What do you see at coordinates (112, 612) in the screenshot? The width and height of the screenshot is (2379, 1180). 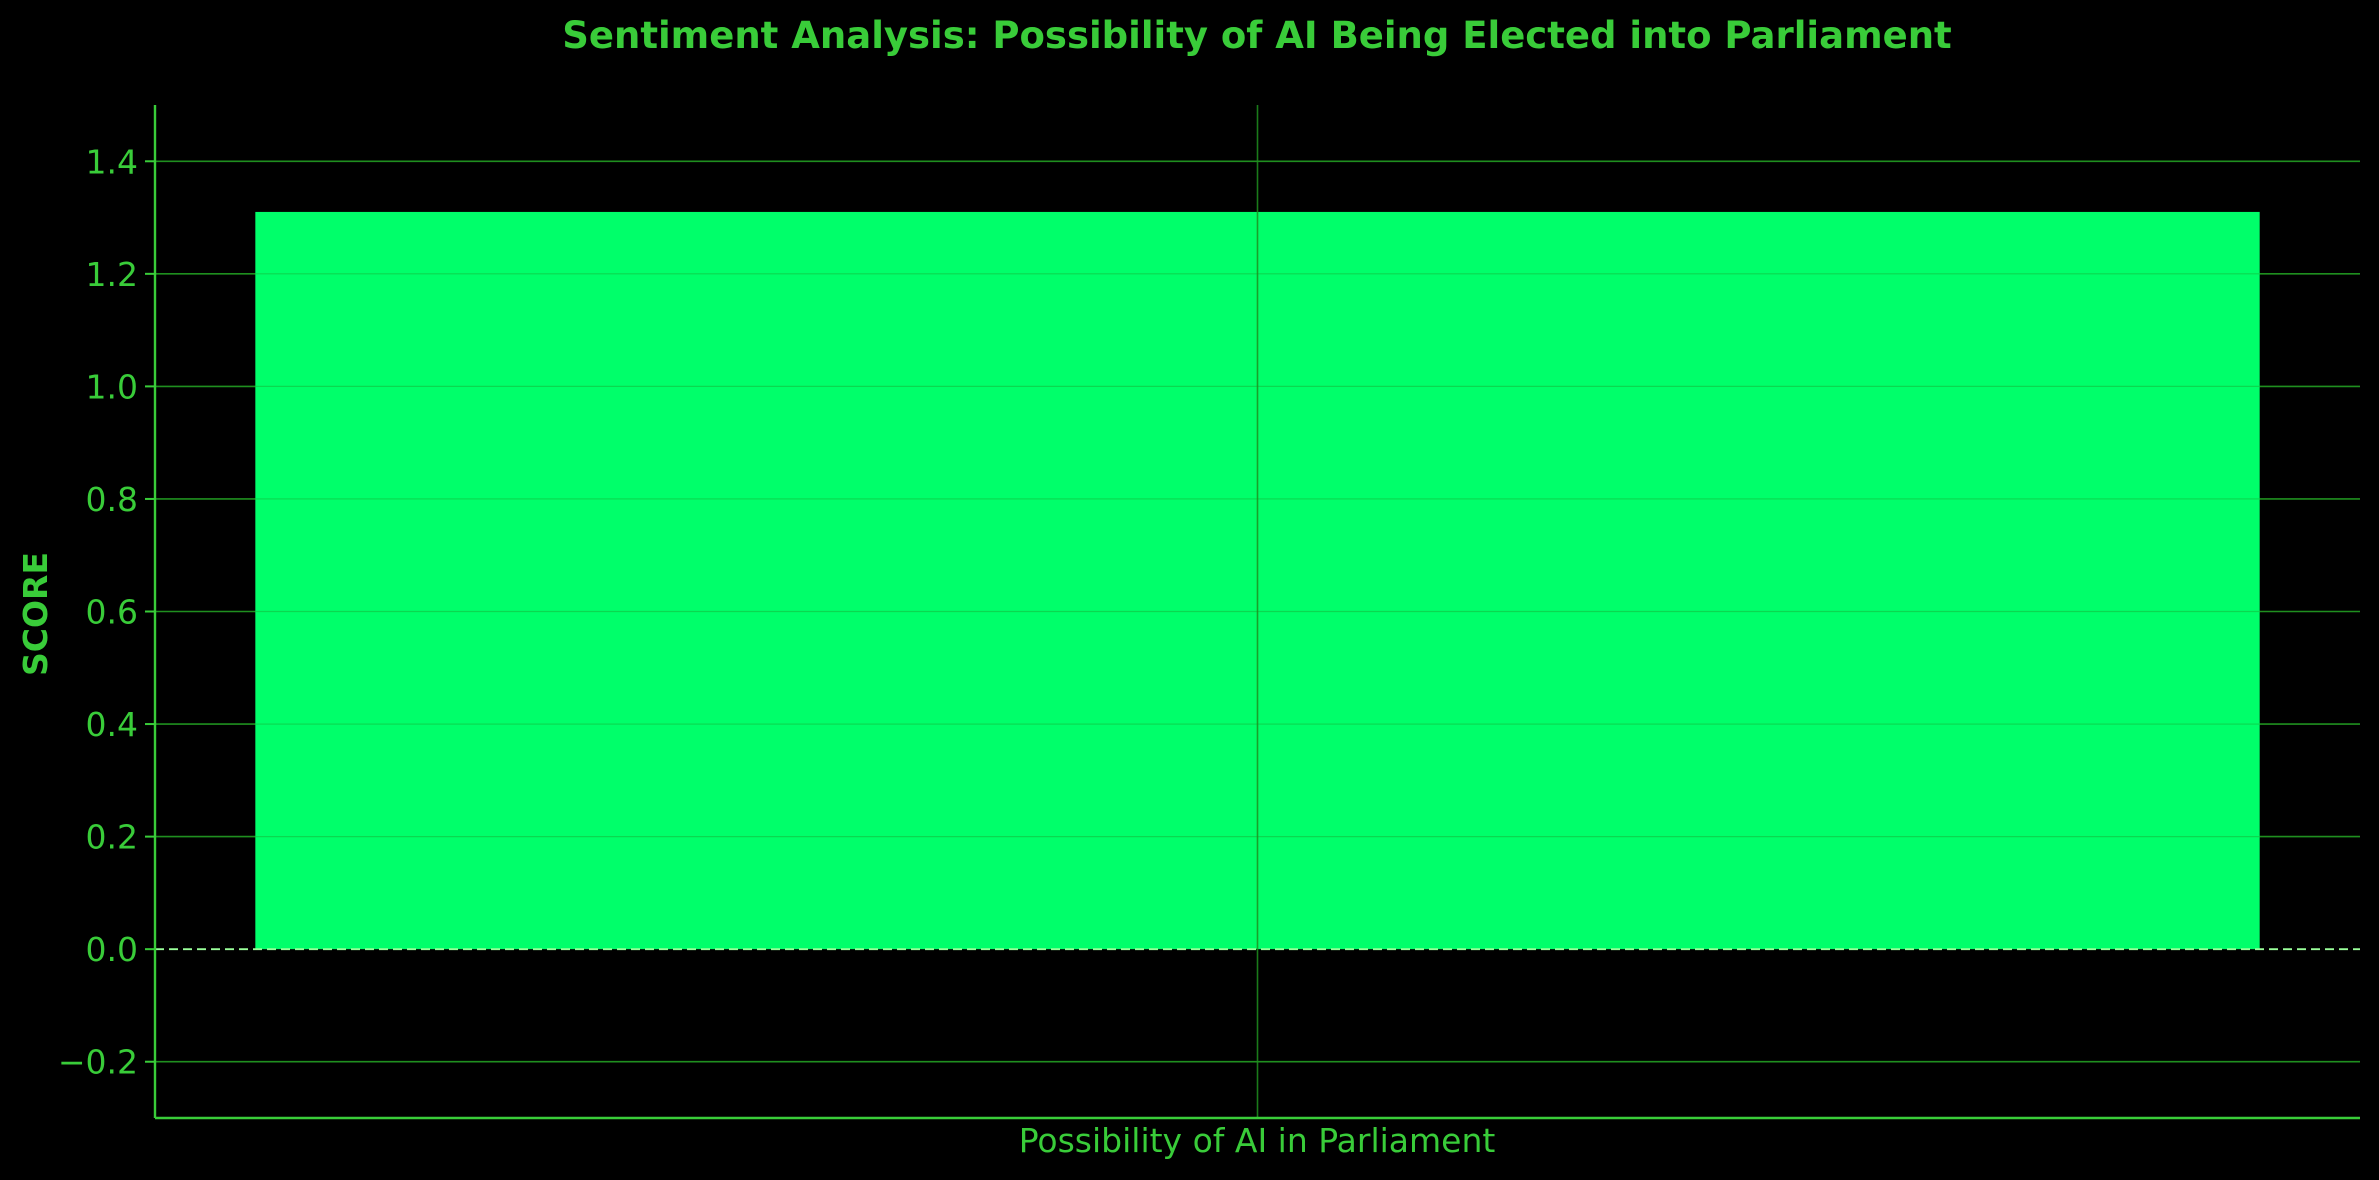 I see `y-tick-label: 0.6` at bounding box center [112, 612].